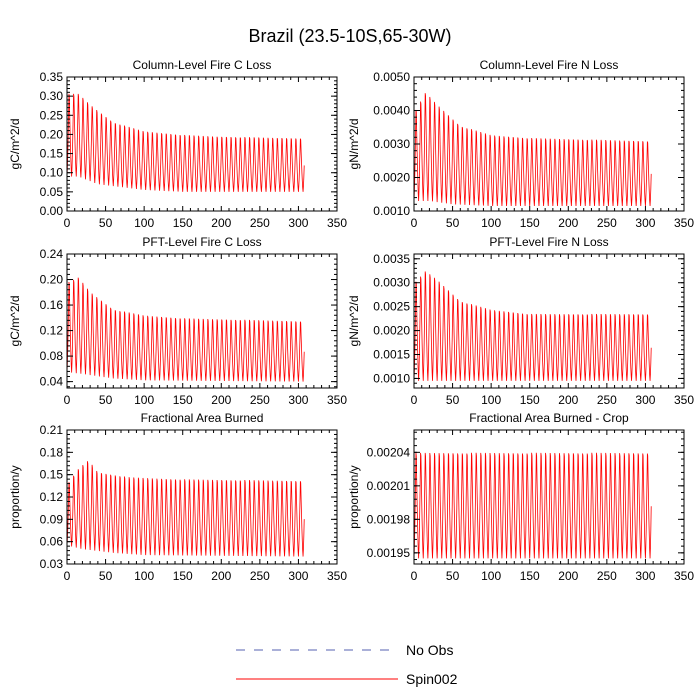  What do you see at coordinates (432, 679) in the screenshot?
I see `legend-label: Spin002` at bounding box center [432, 679].